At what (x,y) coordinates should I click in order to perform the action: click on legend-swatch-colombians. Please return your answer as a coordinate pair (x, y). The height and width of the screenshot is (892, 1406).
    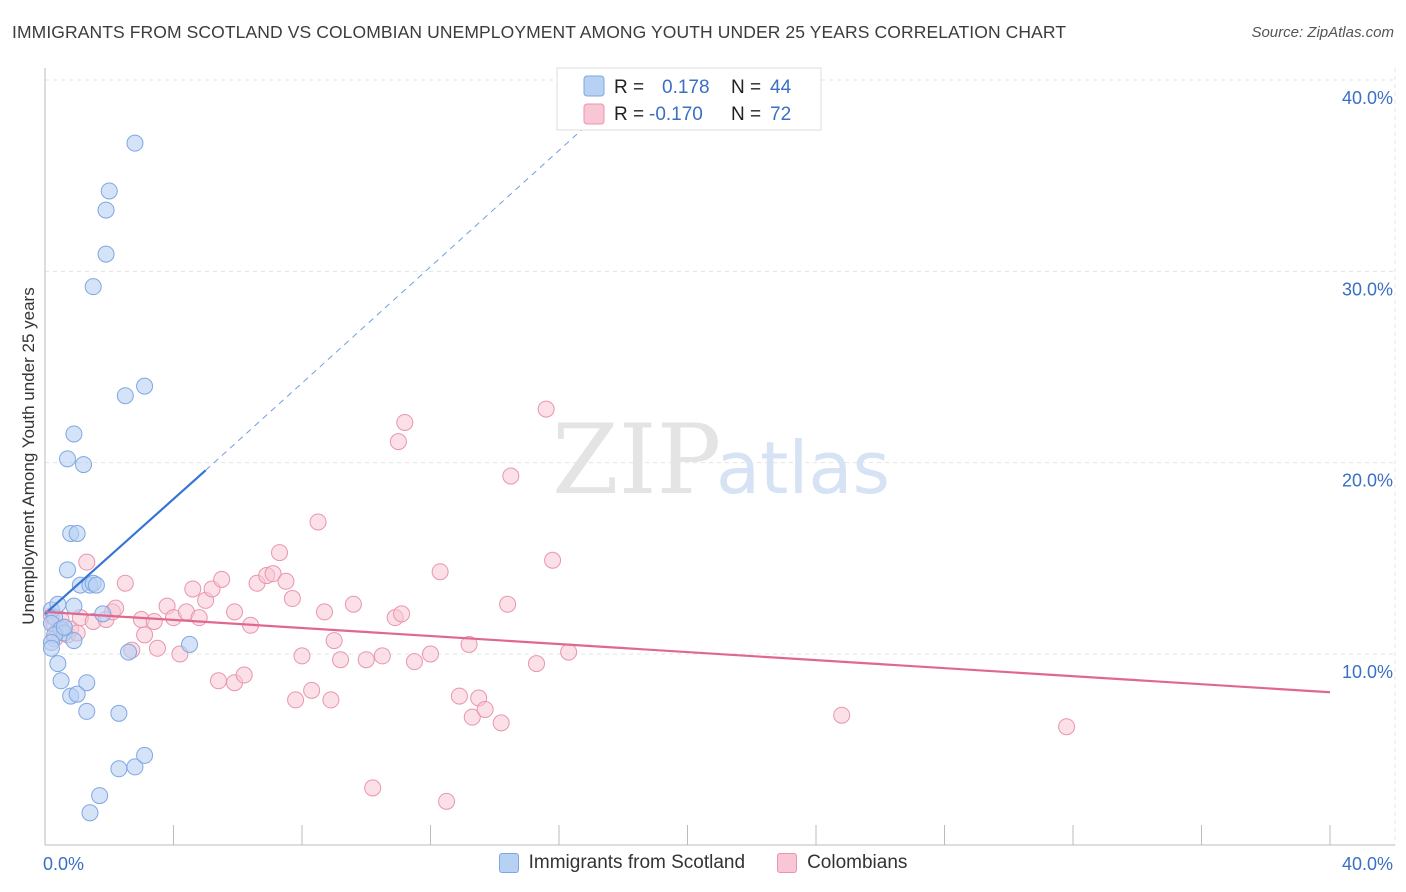
    Looking at the image, I should click on (594, 114).